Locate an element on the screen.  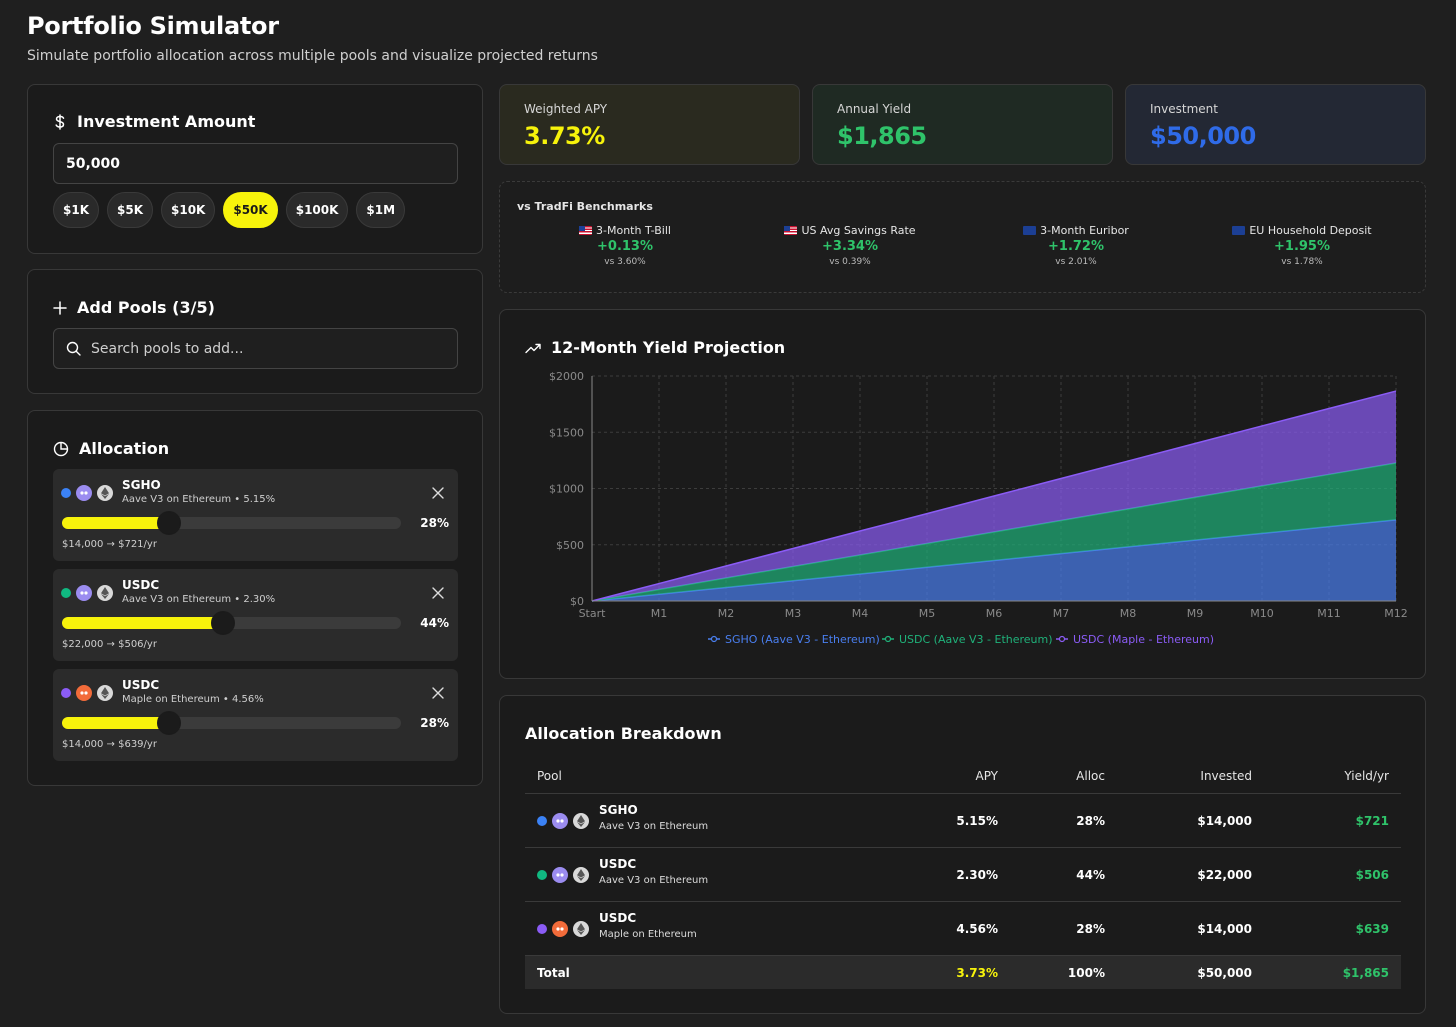
weighted-apy-card: Weighted APY 3.73% is located at coordinates (649, 124).